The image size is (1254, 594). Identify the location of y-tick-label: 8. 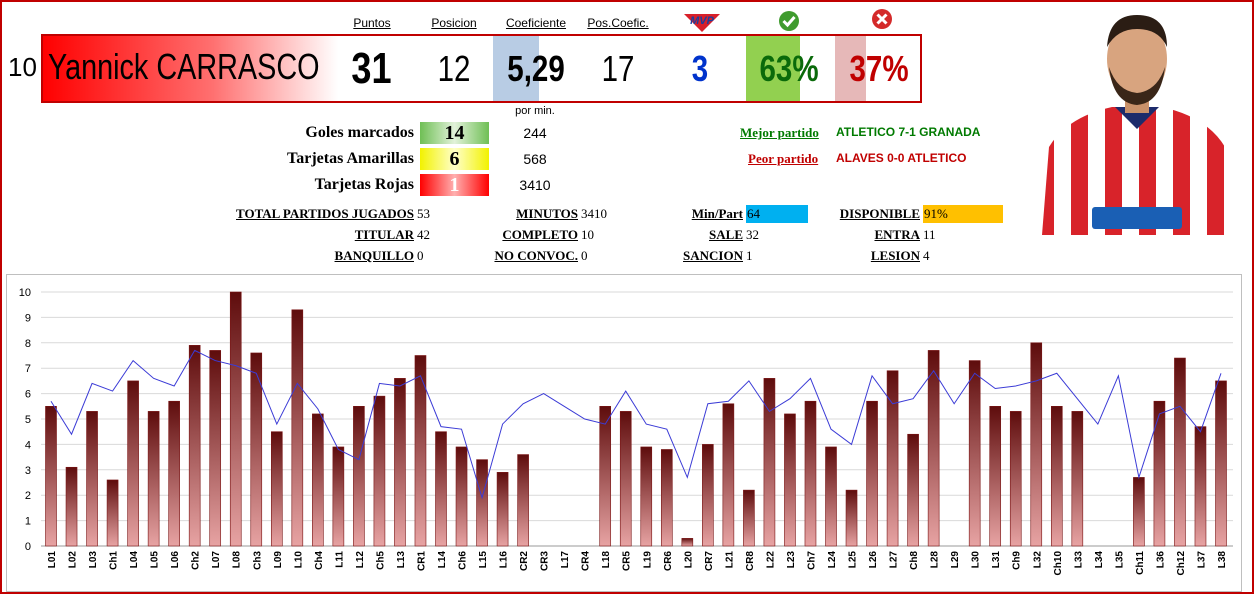
(28, 344).